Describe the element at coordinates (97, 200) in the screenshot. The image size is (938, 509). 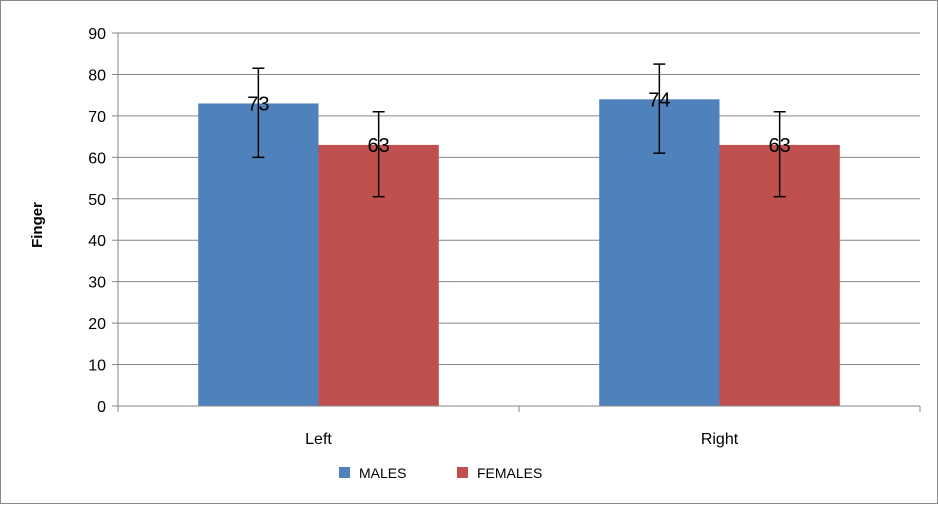
I see `y-tick-label: 50` at that location.